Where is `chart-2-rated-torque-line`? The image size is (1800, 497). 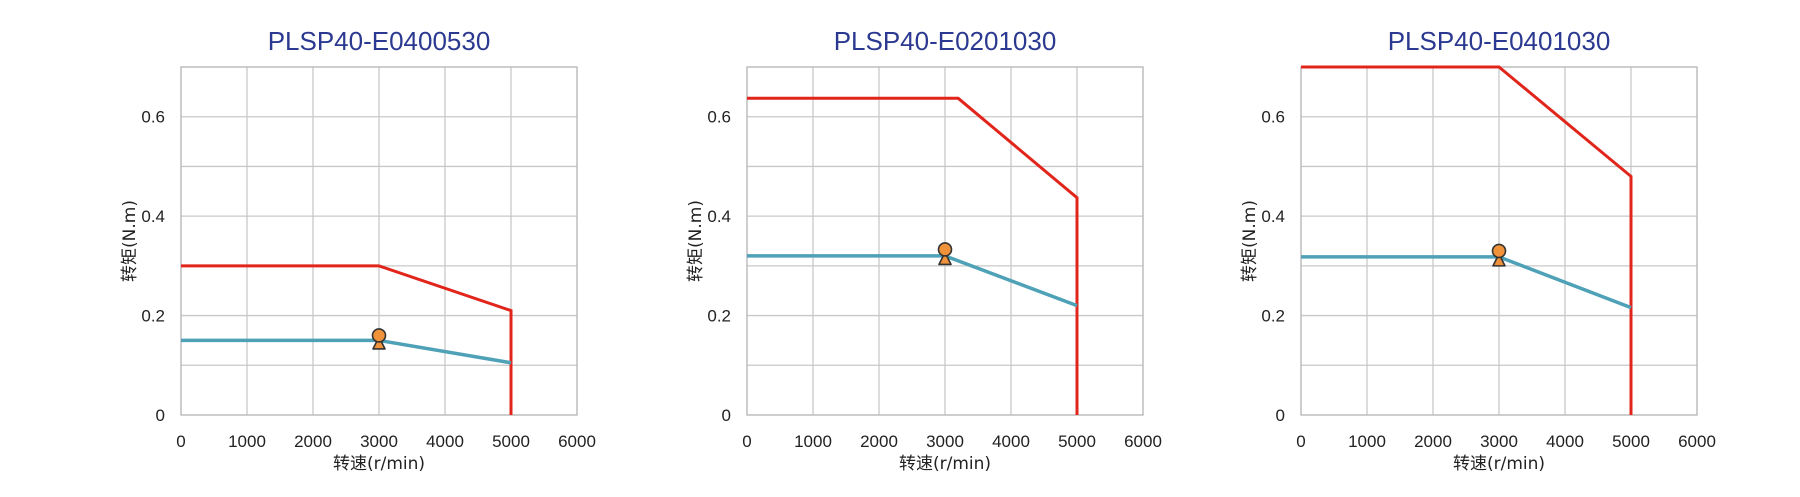
chart-2-rated-torque-line is located at coordinates (912, 281).